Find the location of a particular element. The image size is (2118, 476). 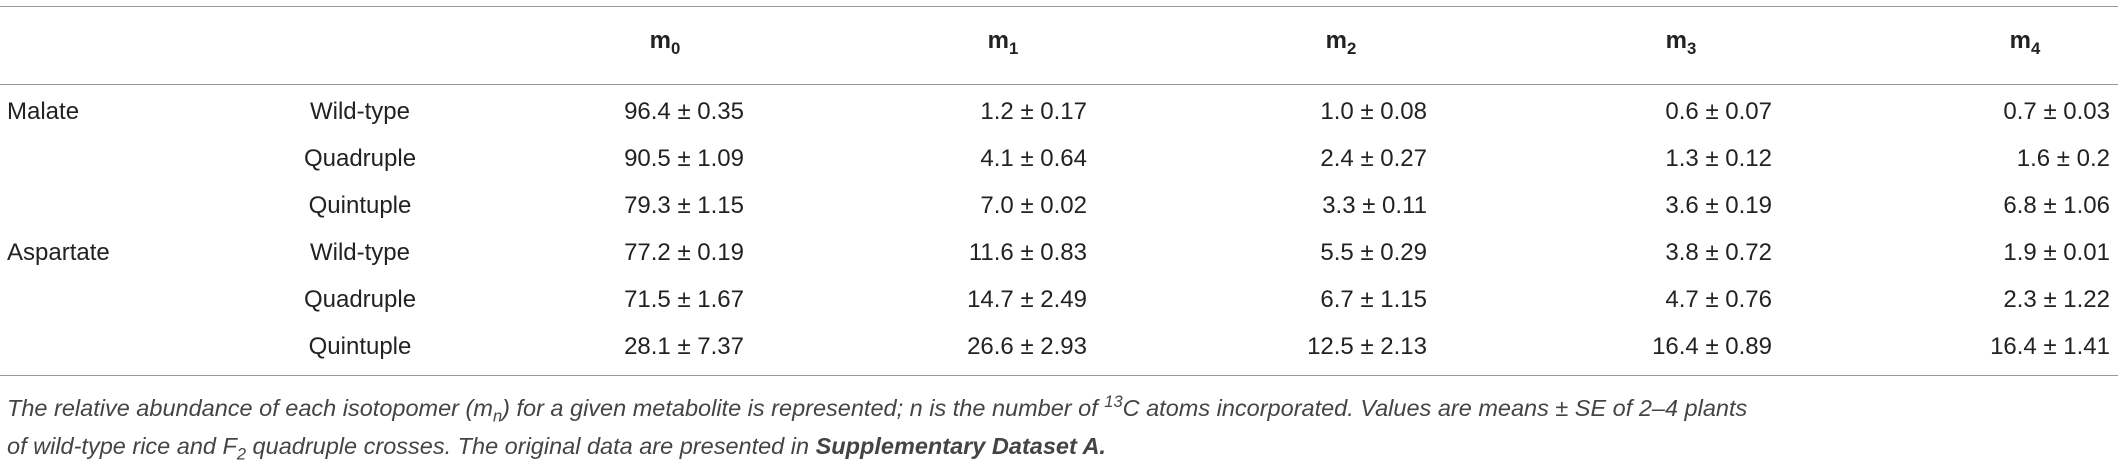

column-header: m2 is located at coordinates (1341, 42).